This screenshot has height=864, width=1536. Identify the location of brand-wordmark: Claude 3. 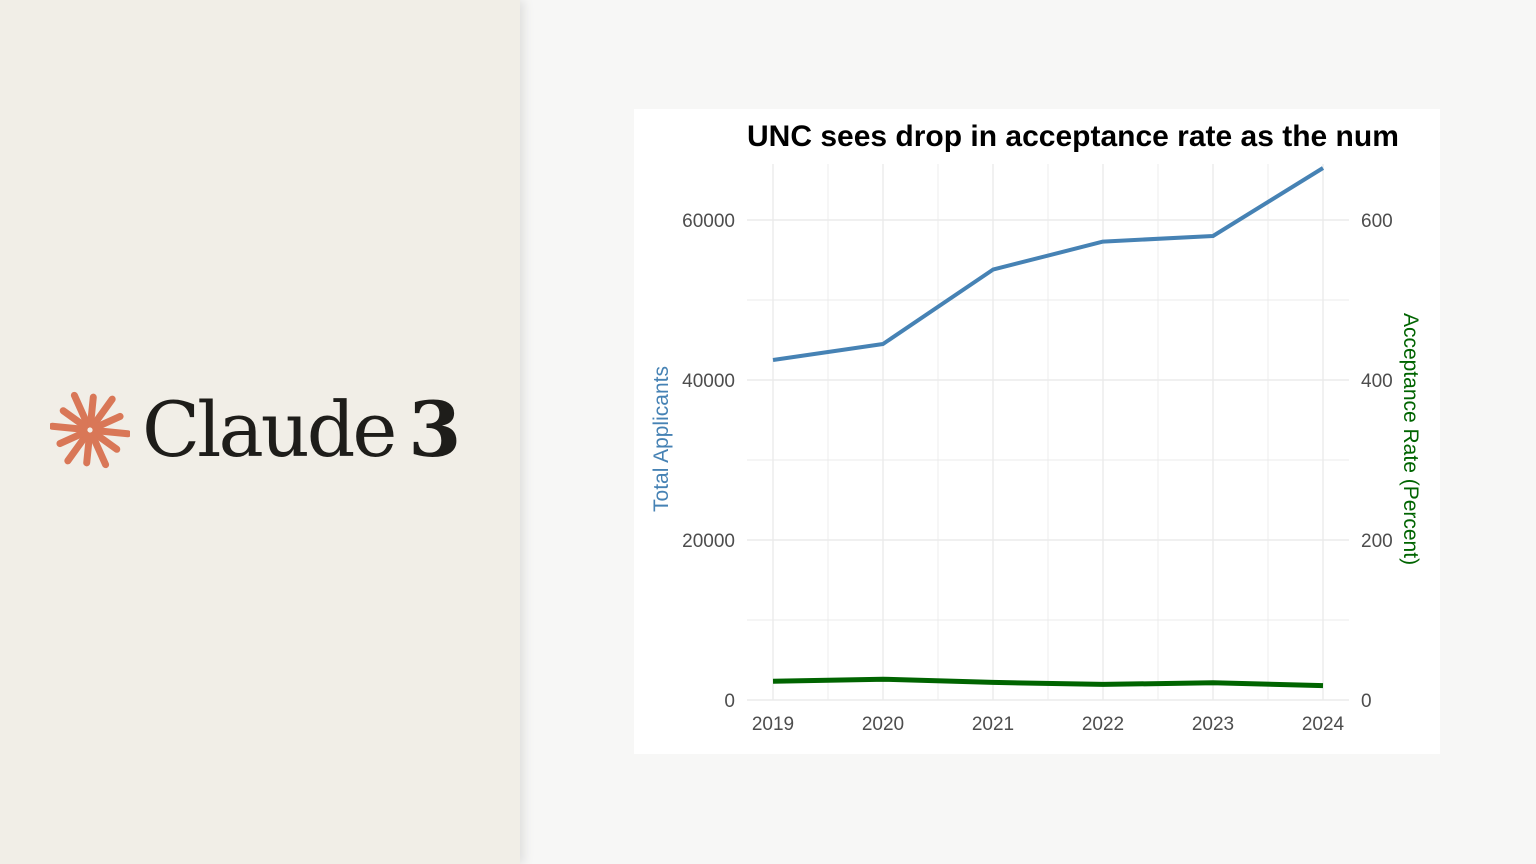
(301, 430).